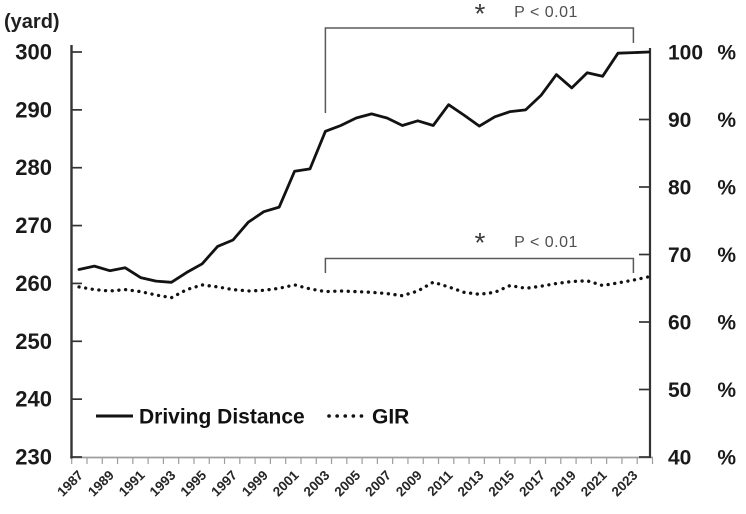 This screenshot has width=746, height=514. Describe the element at coordinates (625, 483) in the screenshot. I see `x-axis-tick-label: 2023` at that location.